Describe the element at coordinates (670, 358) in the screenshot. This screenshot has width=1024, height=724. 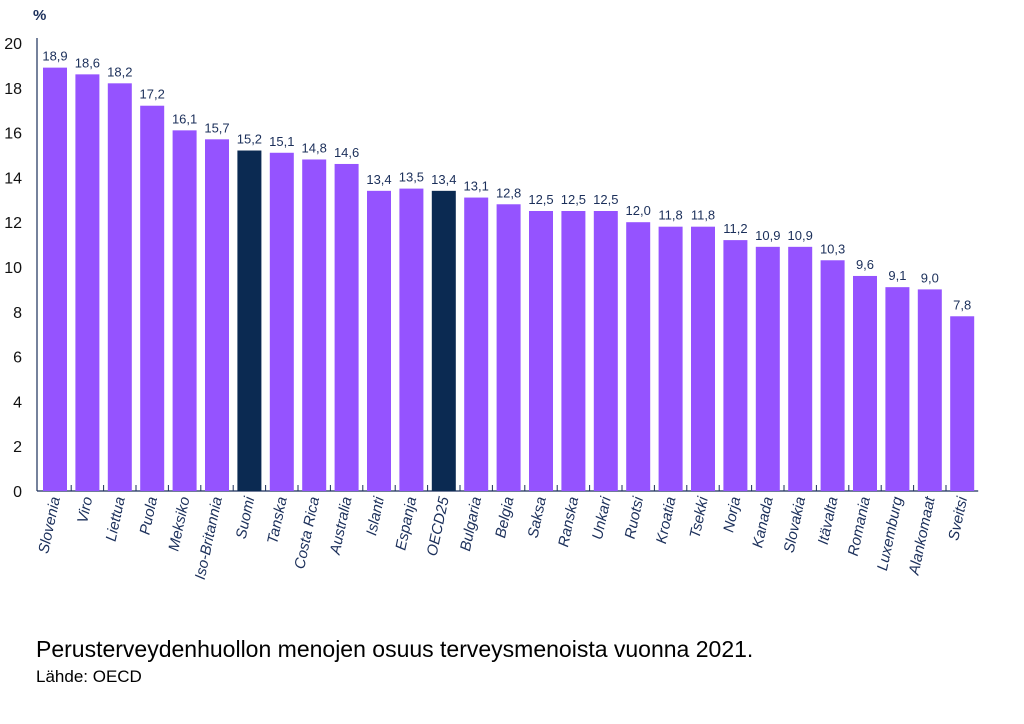
I see `bar-kroatia` at that location.